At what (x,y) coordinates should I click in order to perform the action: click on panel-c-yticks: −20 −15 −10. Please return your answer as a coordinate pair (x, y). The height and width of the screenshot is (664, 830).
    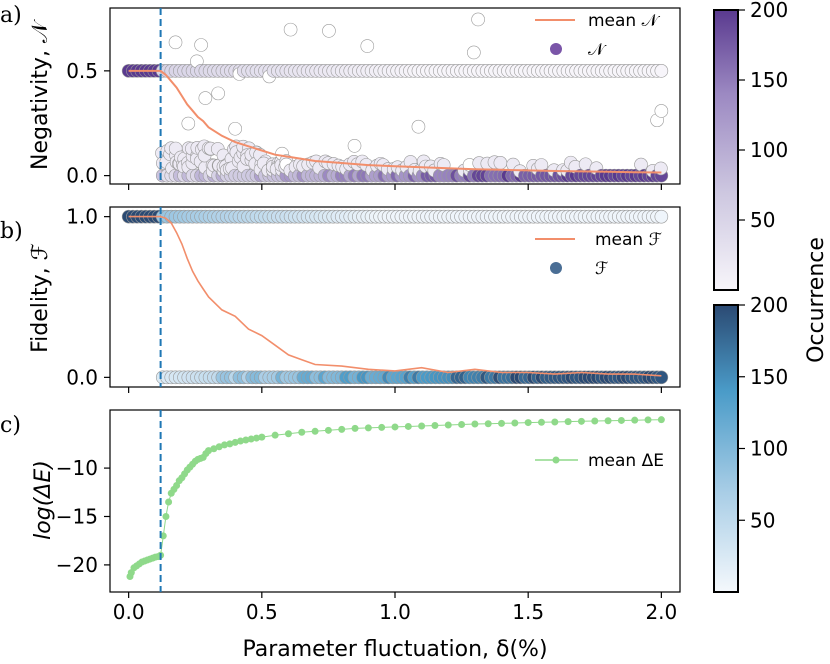
    Looking at the image, I should click on (83, 516).